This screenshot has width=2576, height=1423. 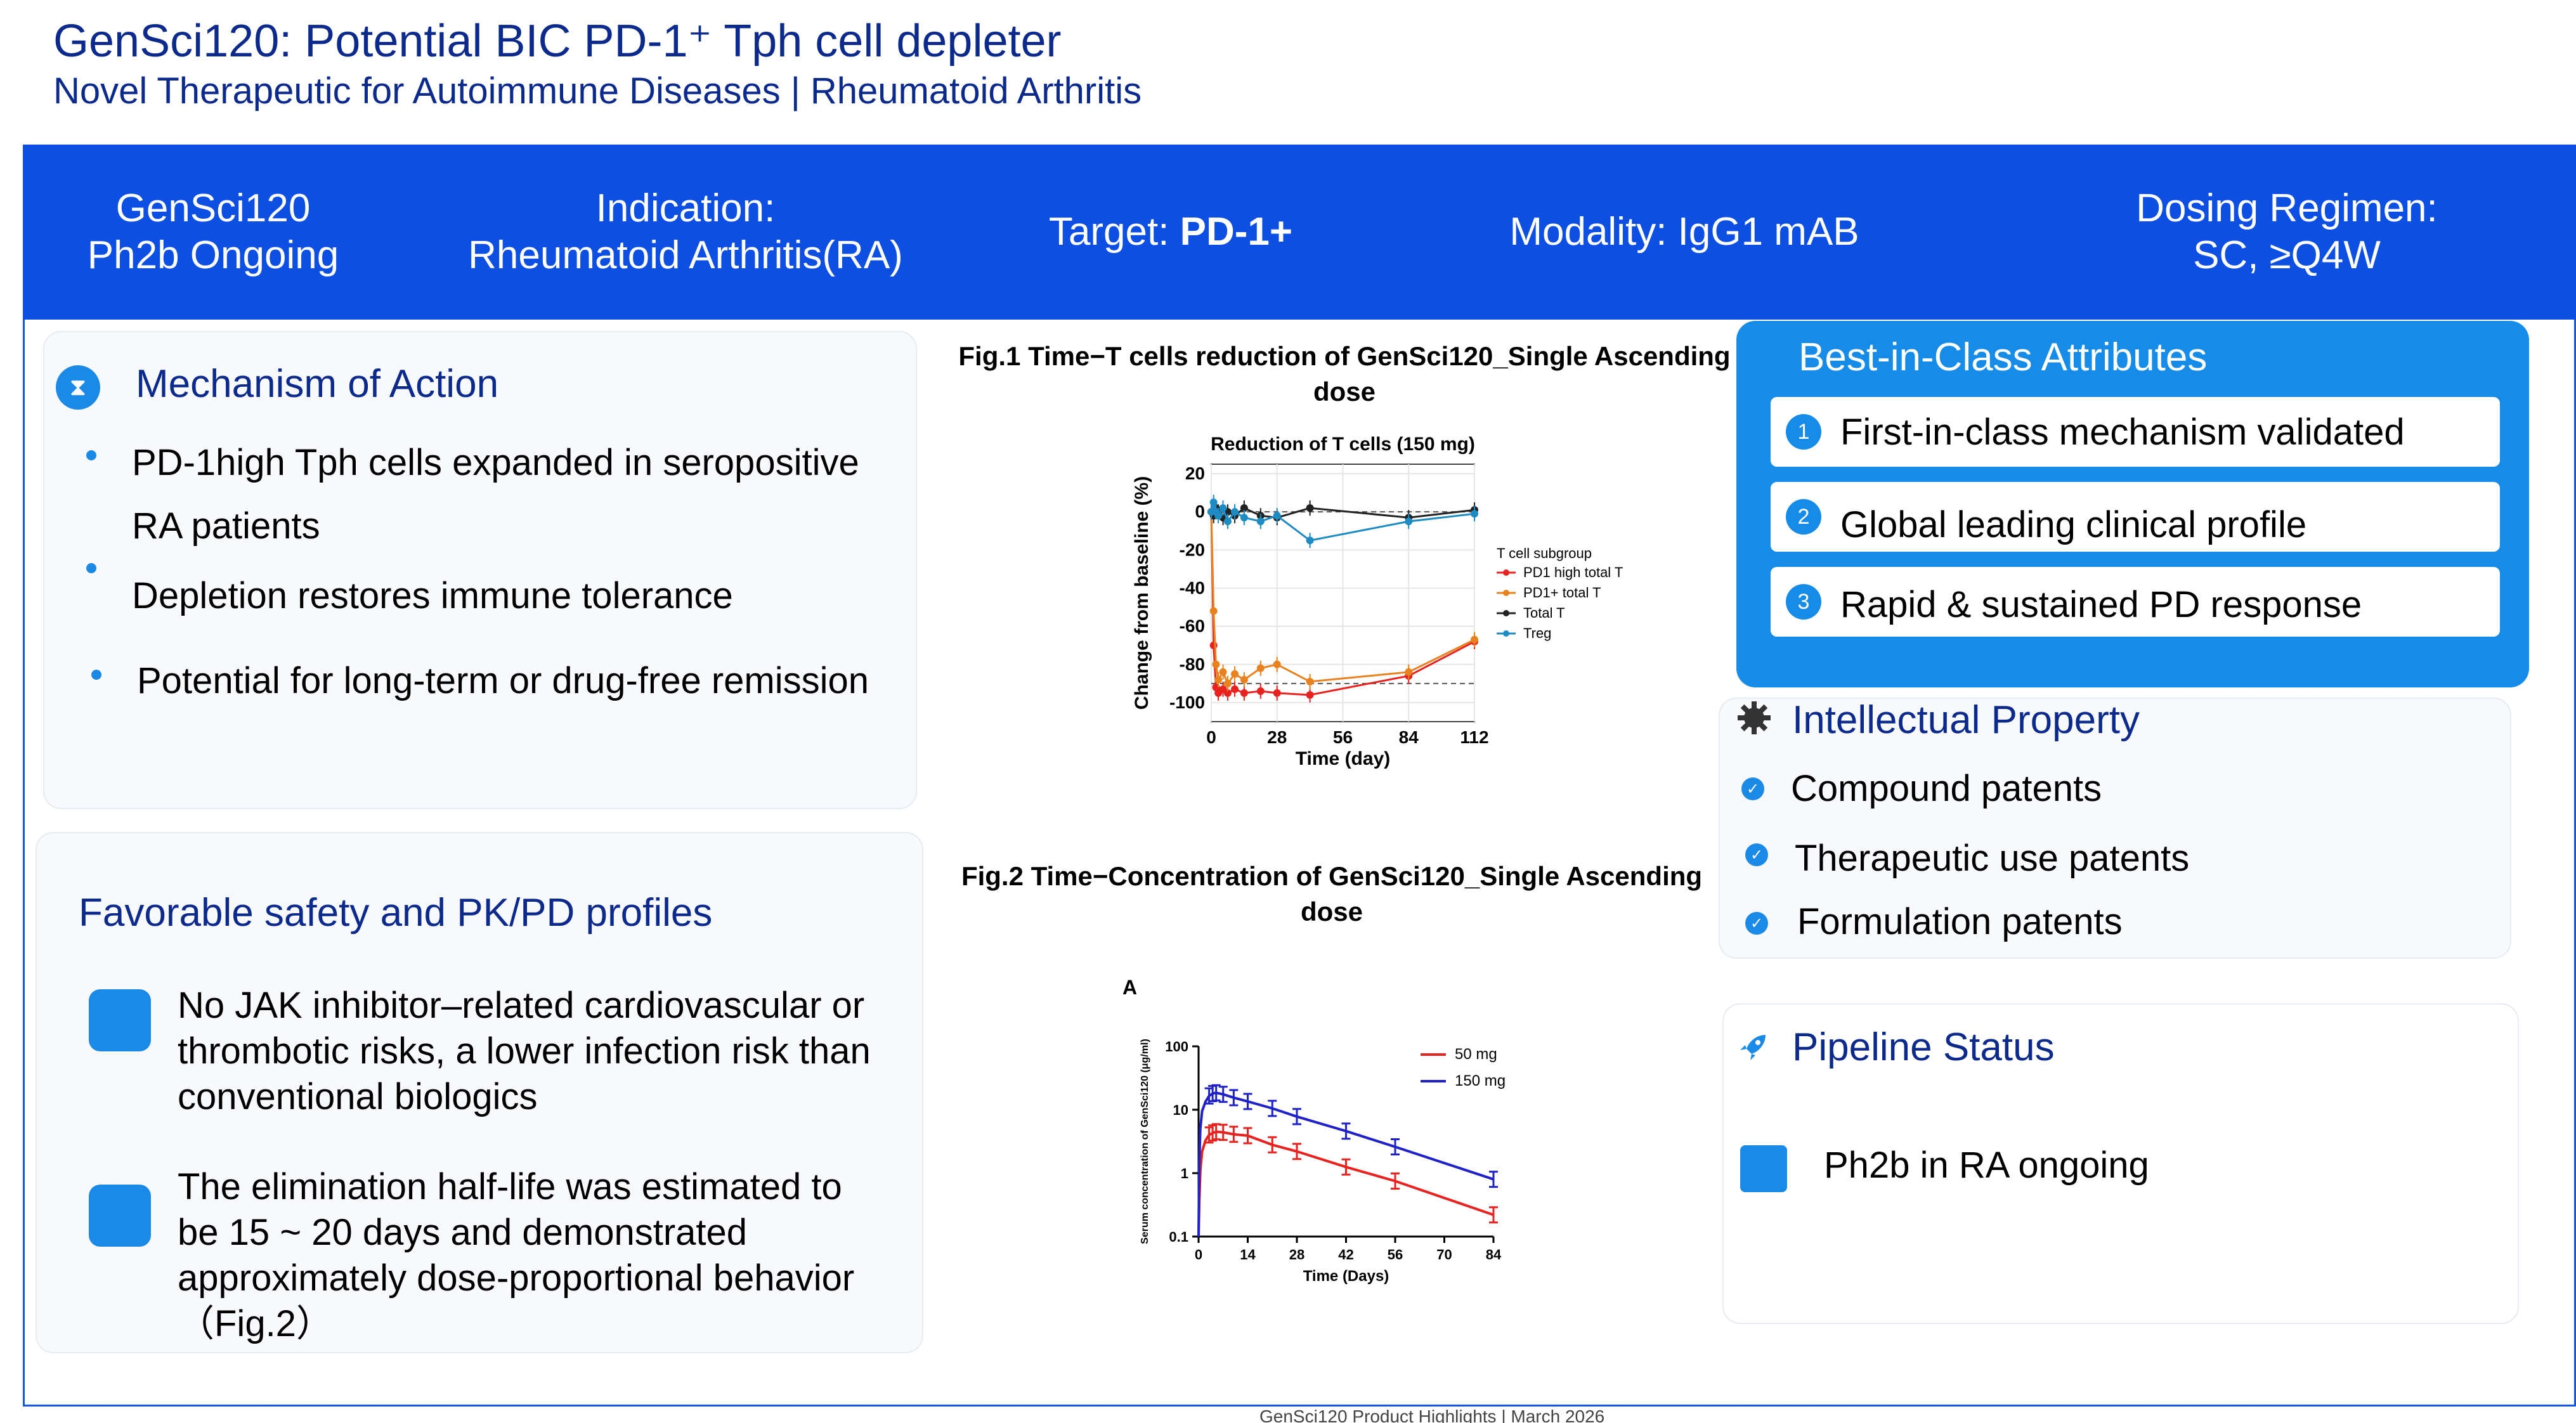 I want to click on mechanism-title: Mechanism of Action, so click(x=317, y=384).